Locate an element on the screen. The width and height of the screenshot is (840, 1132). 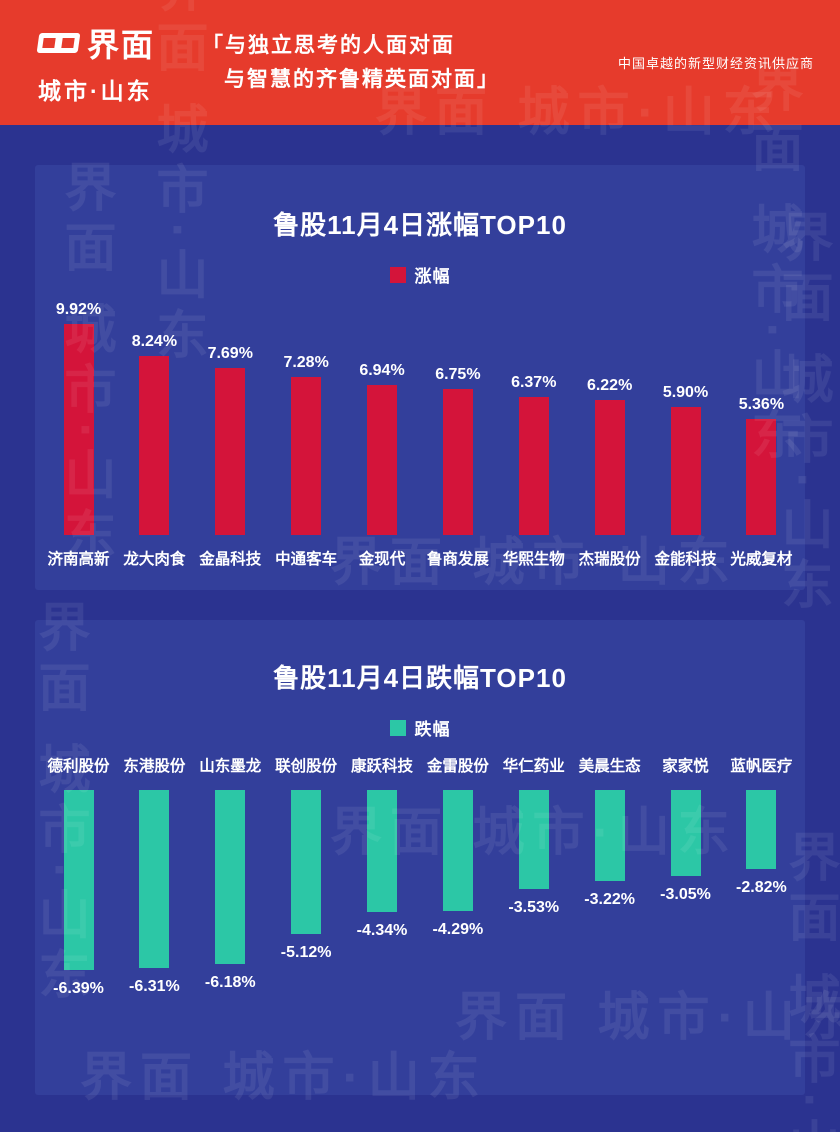
losers-legend-label: 跌幅 is located at coordinates (432, 729).